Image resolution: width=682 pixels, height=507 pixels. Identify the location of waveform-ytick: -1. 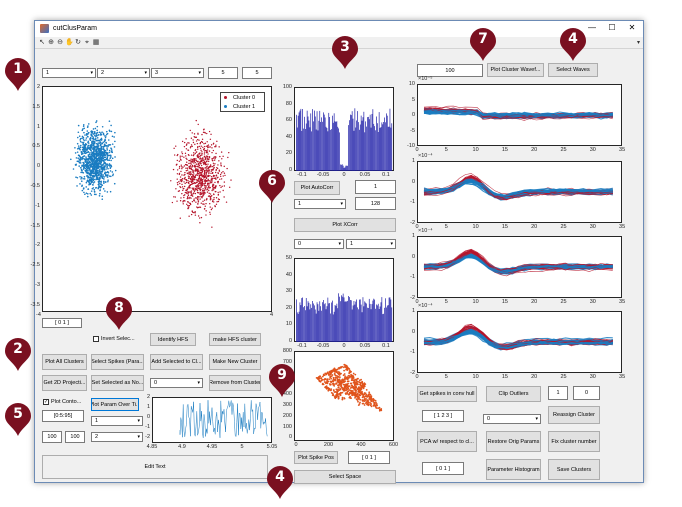
(412, 202).